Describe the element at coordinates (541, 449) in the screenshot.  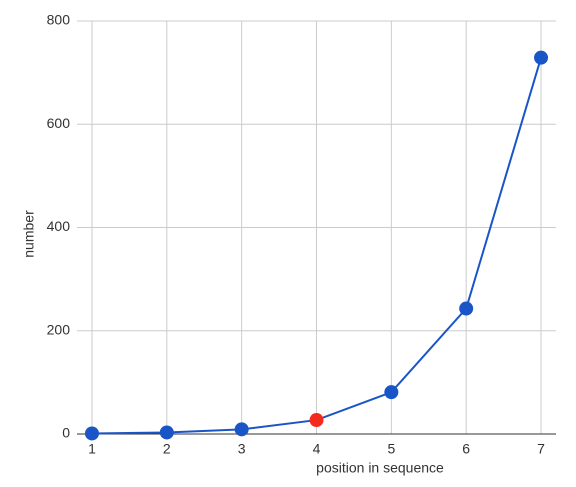
I see `x-tick-label: 7` at that location.